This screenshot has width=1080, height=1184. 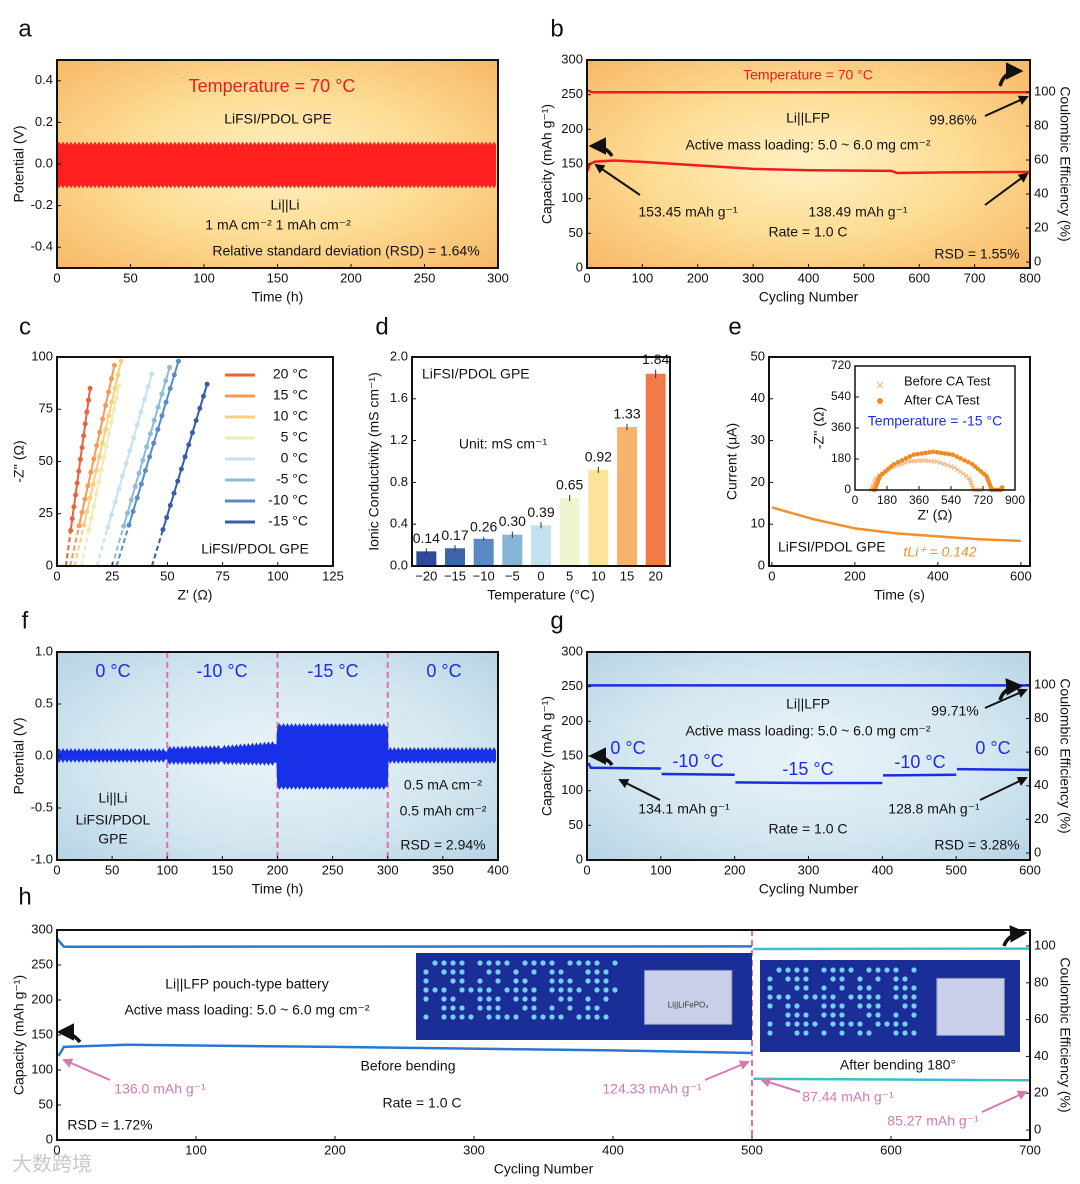 I want to click on x-tick-label: 150, so click(x=278, y=277).